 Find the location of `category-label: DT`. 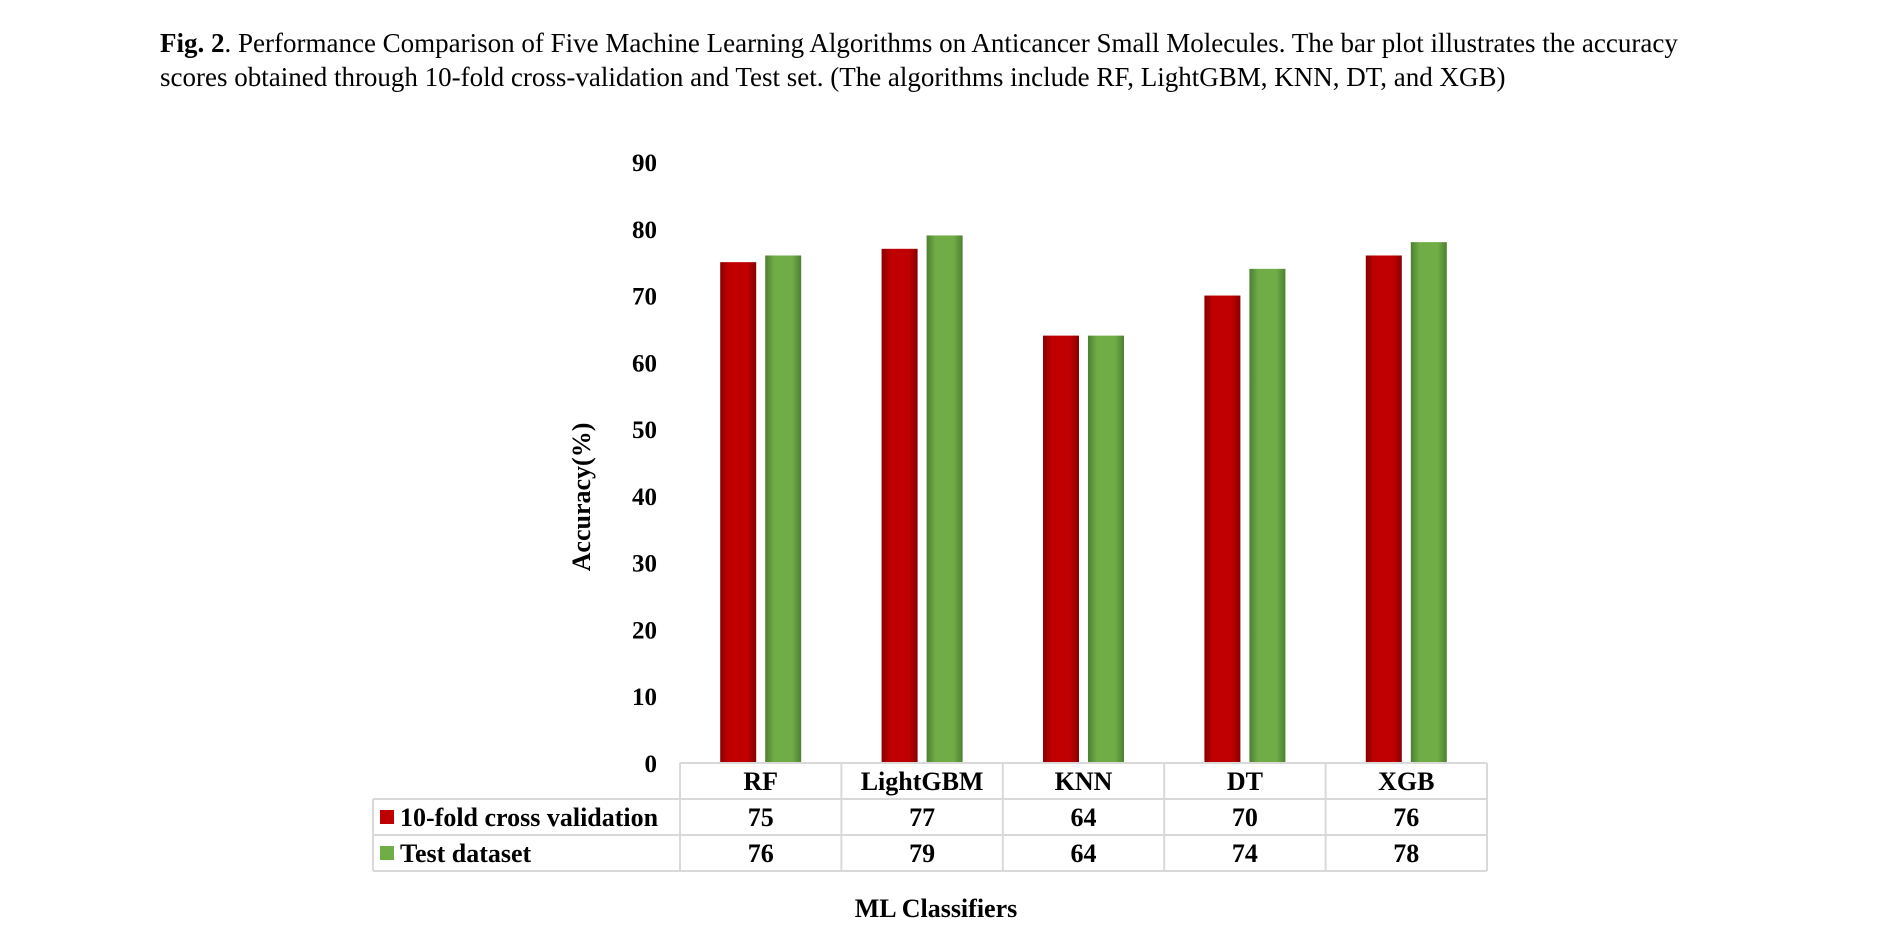

category-label: DT is located at coordinates (1245, 781).